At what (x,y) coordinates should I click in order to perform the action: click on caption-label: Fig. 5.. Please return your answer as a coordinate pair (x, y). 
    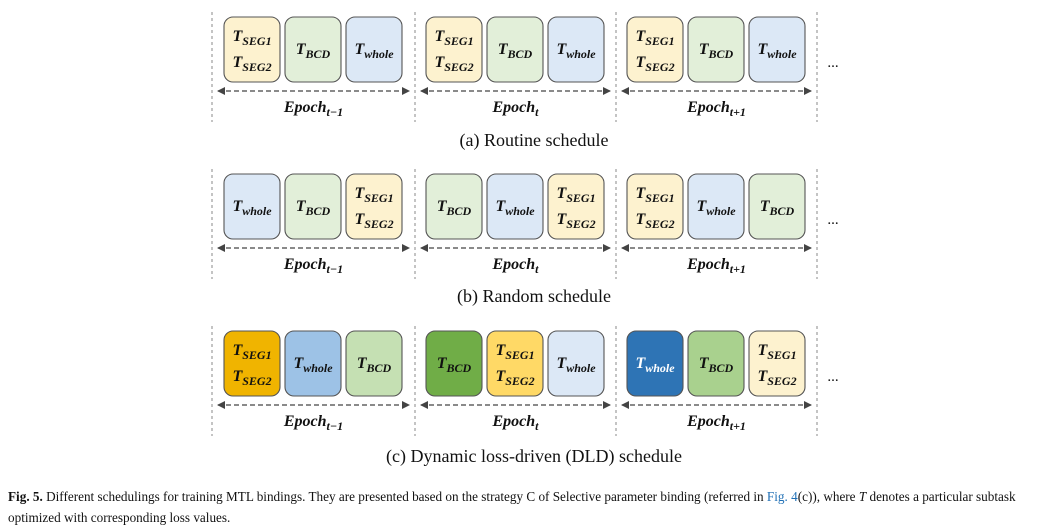
    Looking at the image, I should click on (25, 496).